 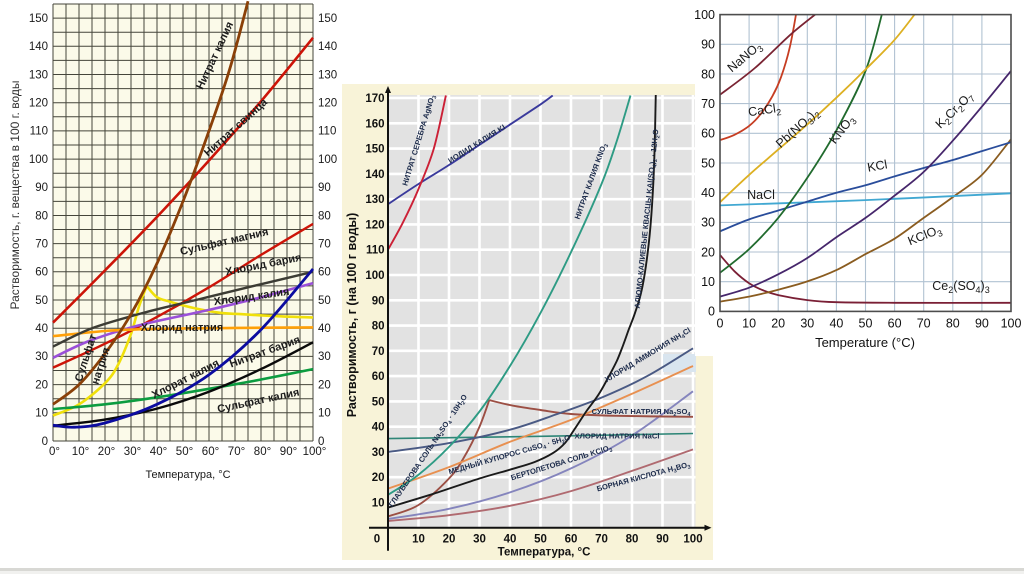 What do you see at coordinates (54, 452) in the screenshot?
I see `svg-text: 0°` at bounding box center [54, 452].